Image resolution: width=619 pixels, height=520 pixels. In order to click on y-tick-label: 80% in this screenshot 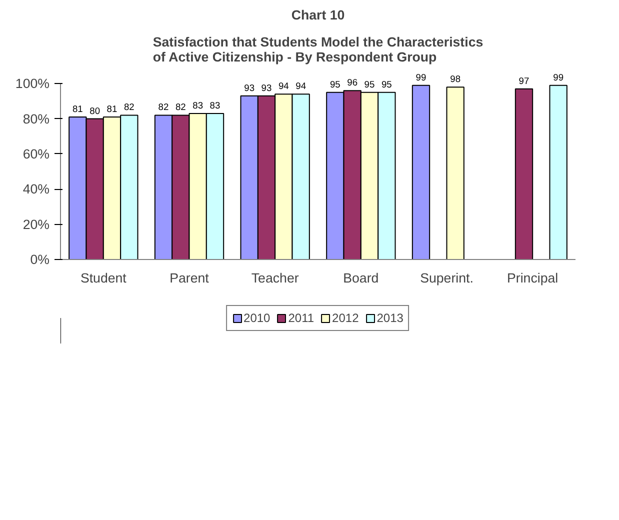, I will do `click(36, 118)`.